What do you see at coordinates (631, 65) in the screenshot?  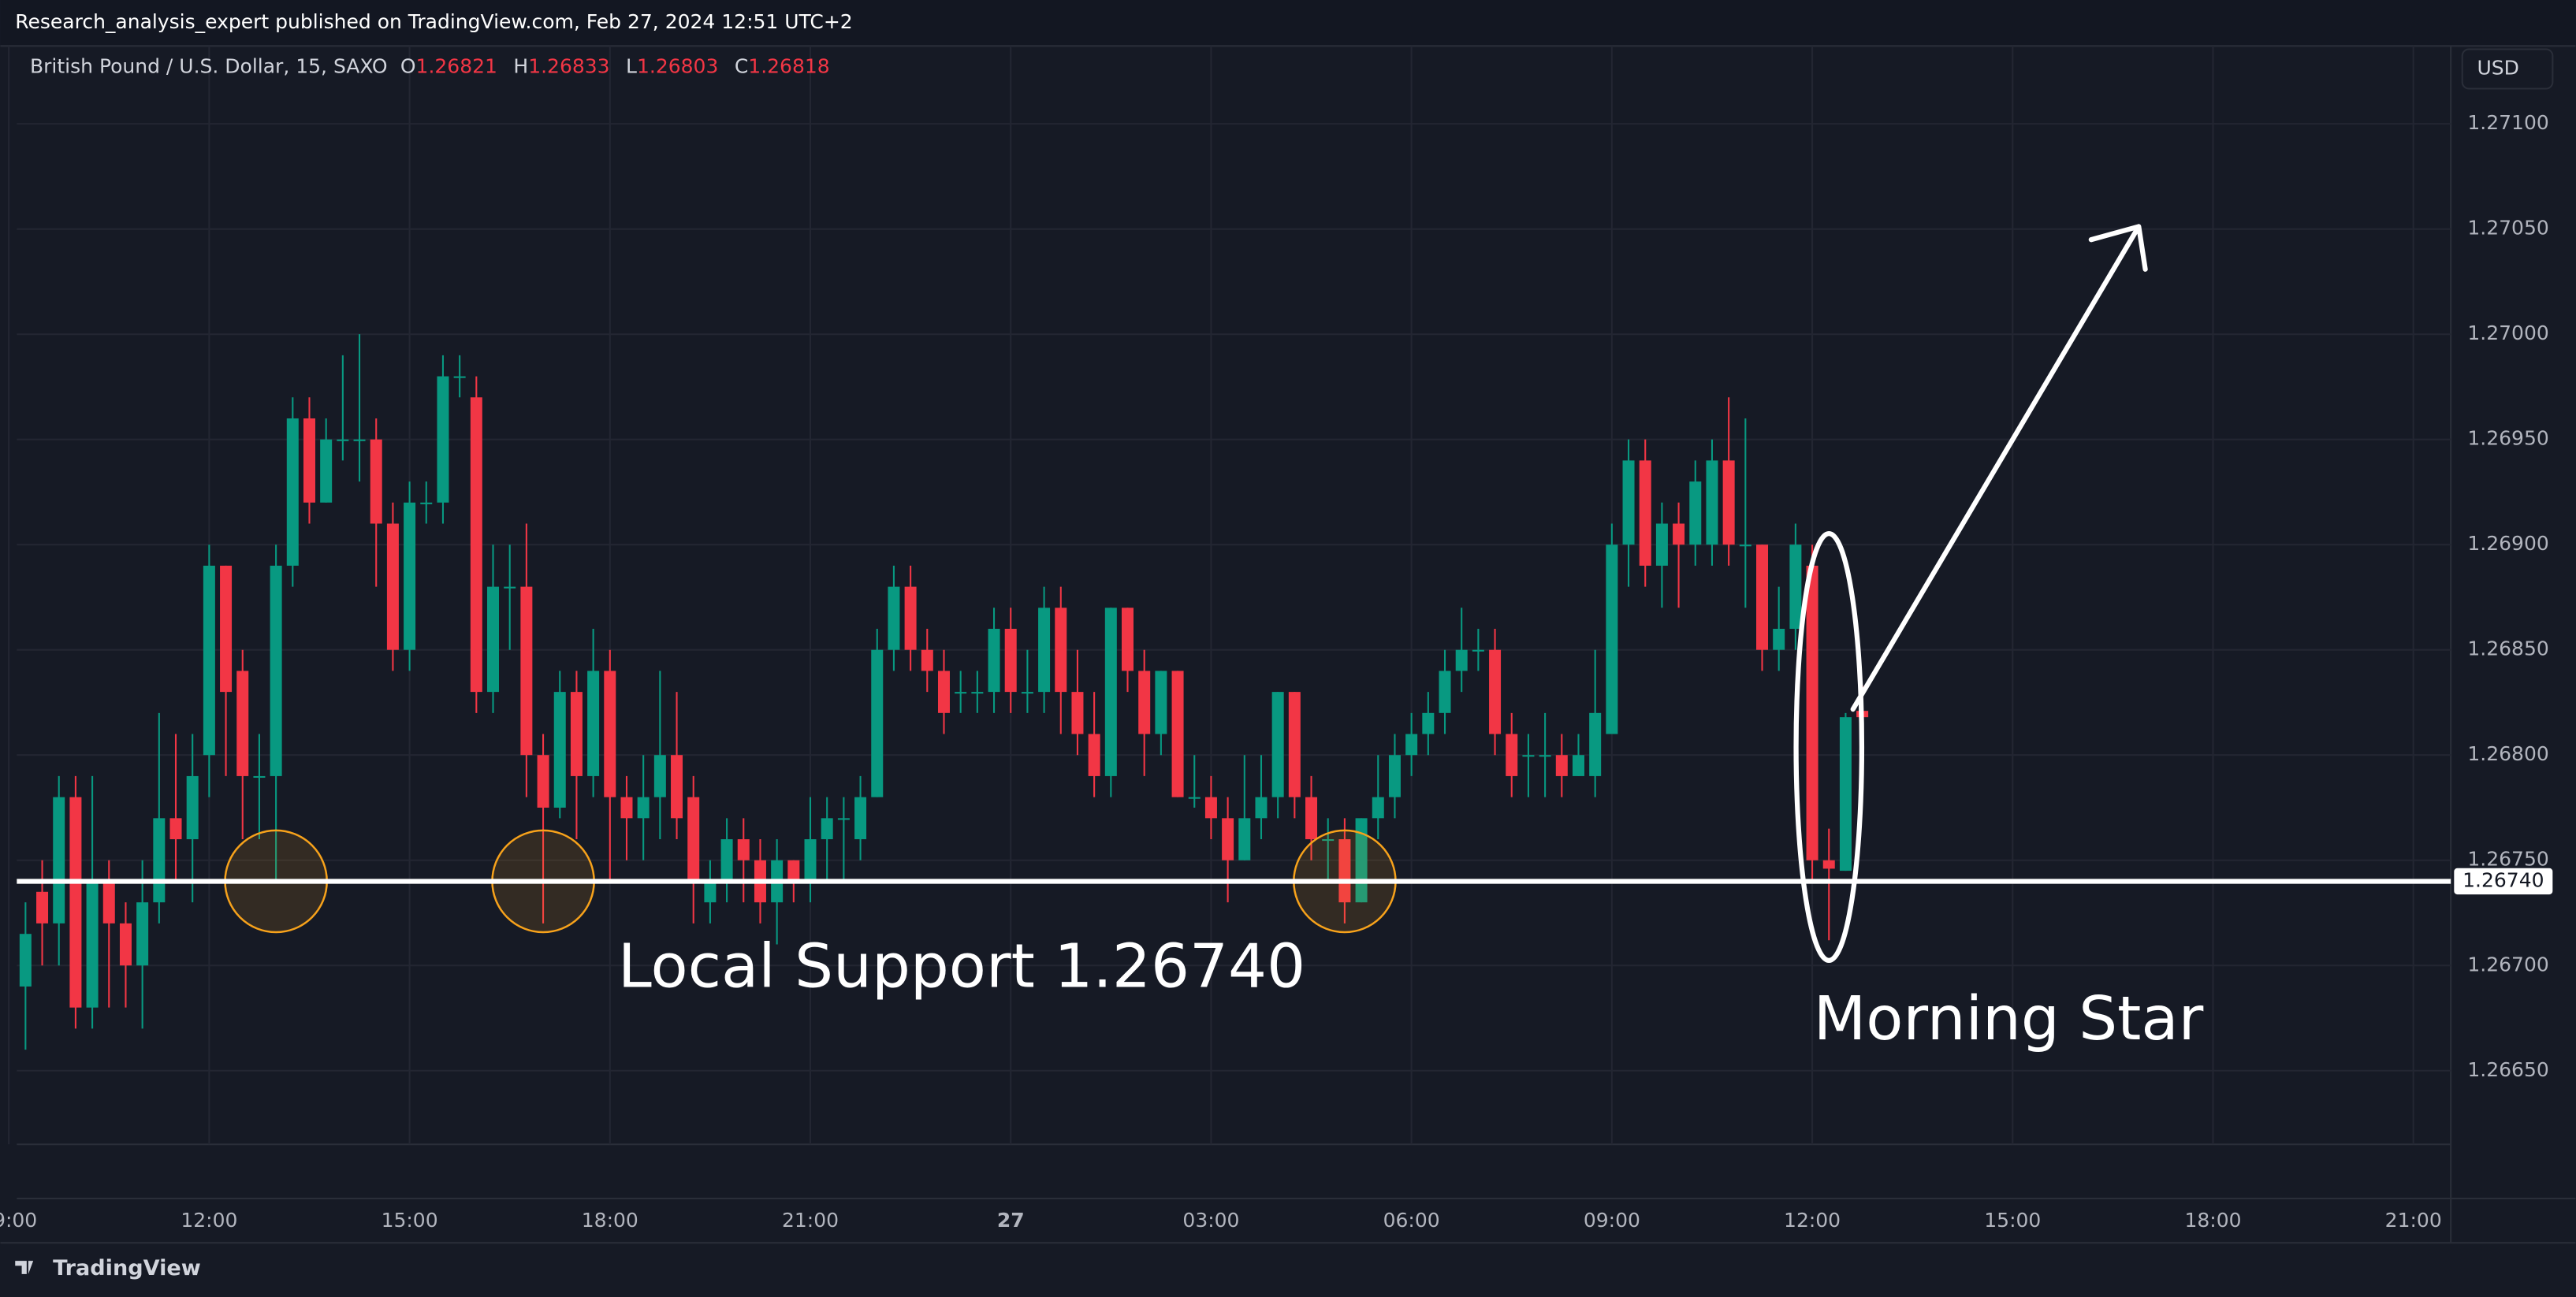 I see `ohlc-label: L` at bounding box center [631, 65].